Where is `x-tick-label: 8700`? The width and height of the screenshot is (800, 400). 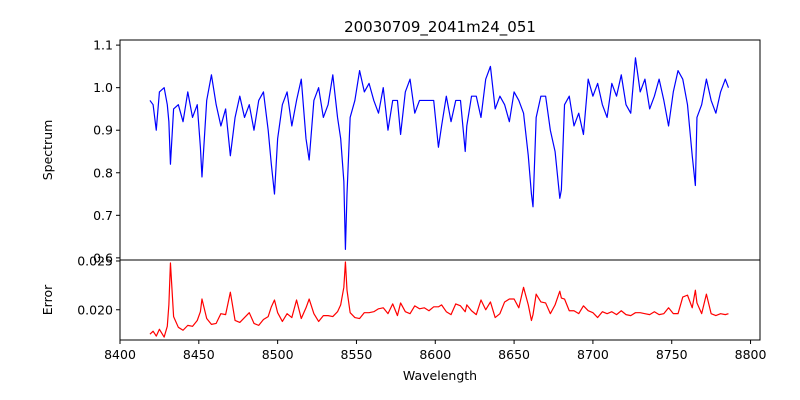 x-tick-label: 8700 is located at coordinates (593, 354).